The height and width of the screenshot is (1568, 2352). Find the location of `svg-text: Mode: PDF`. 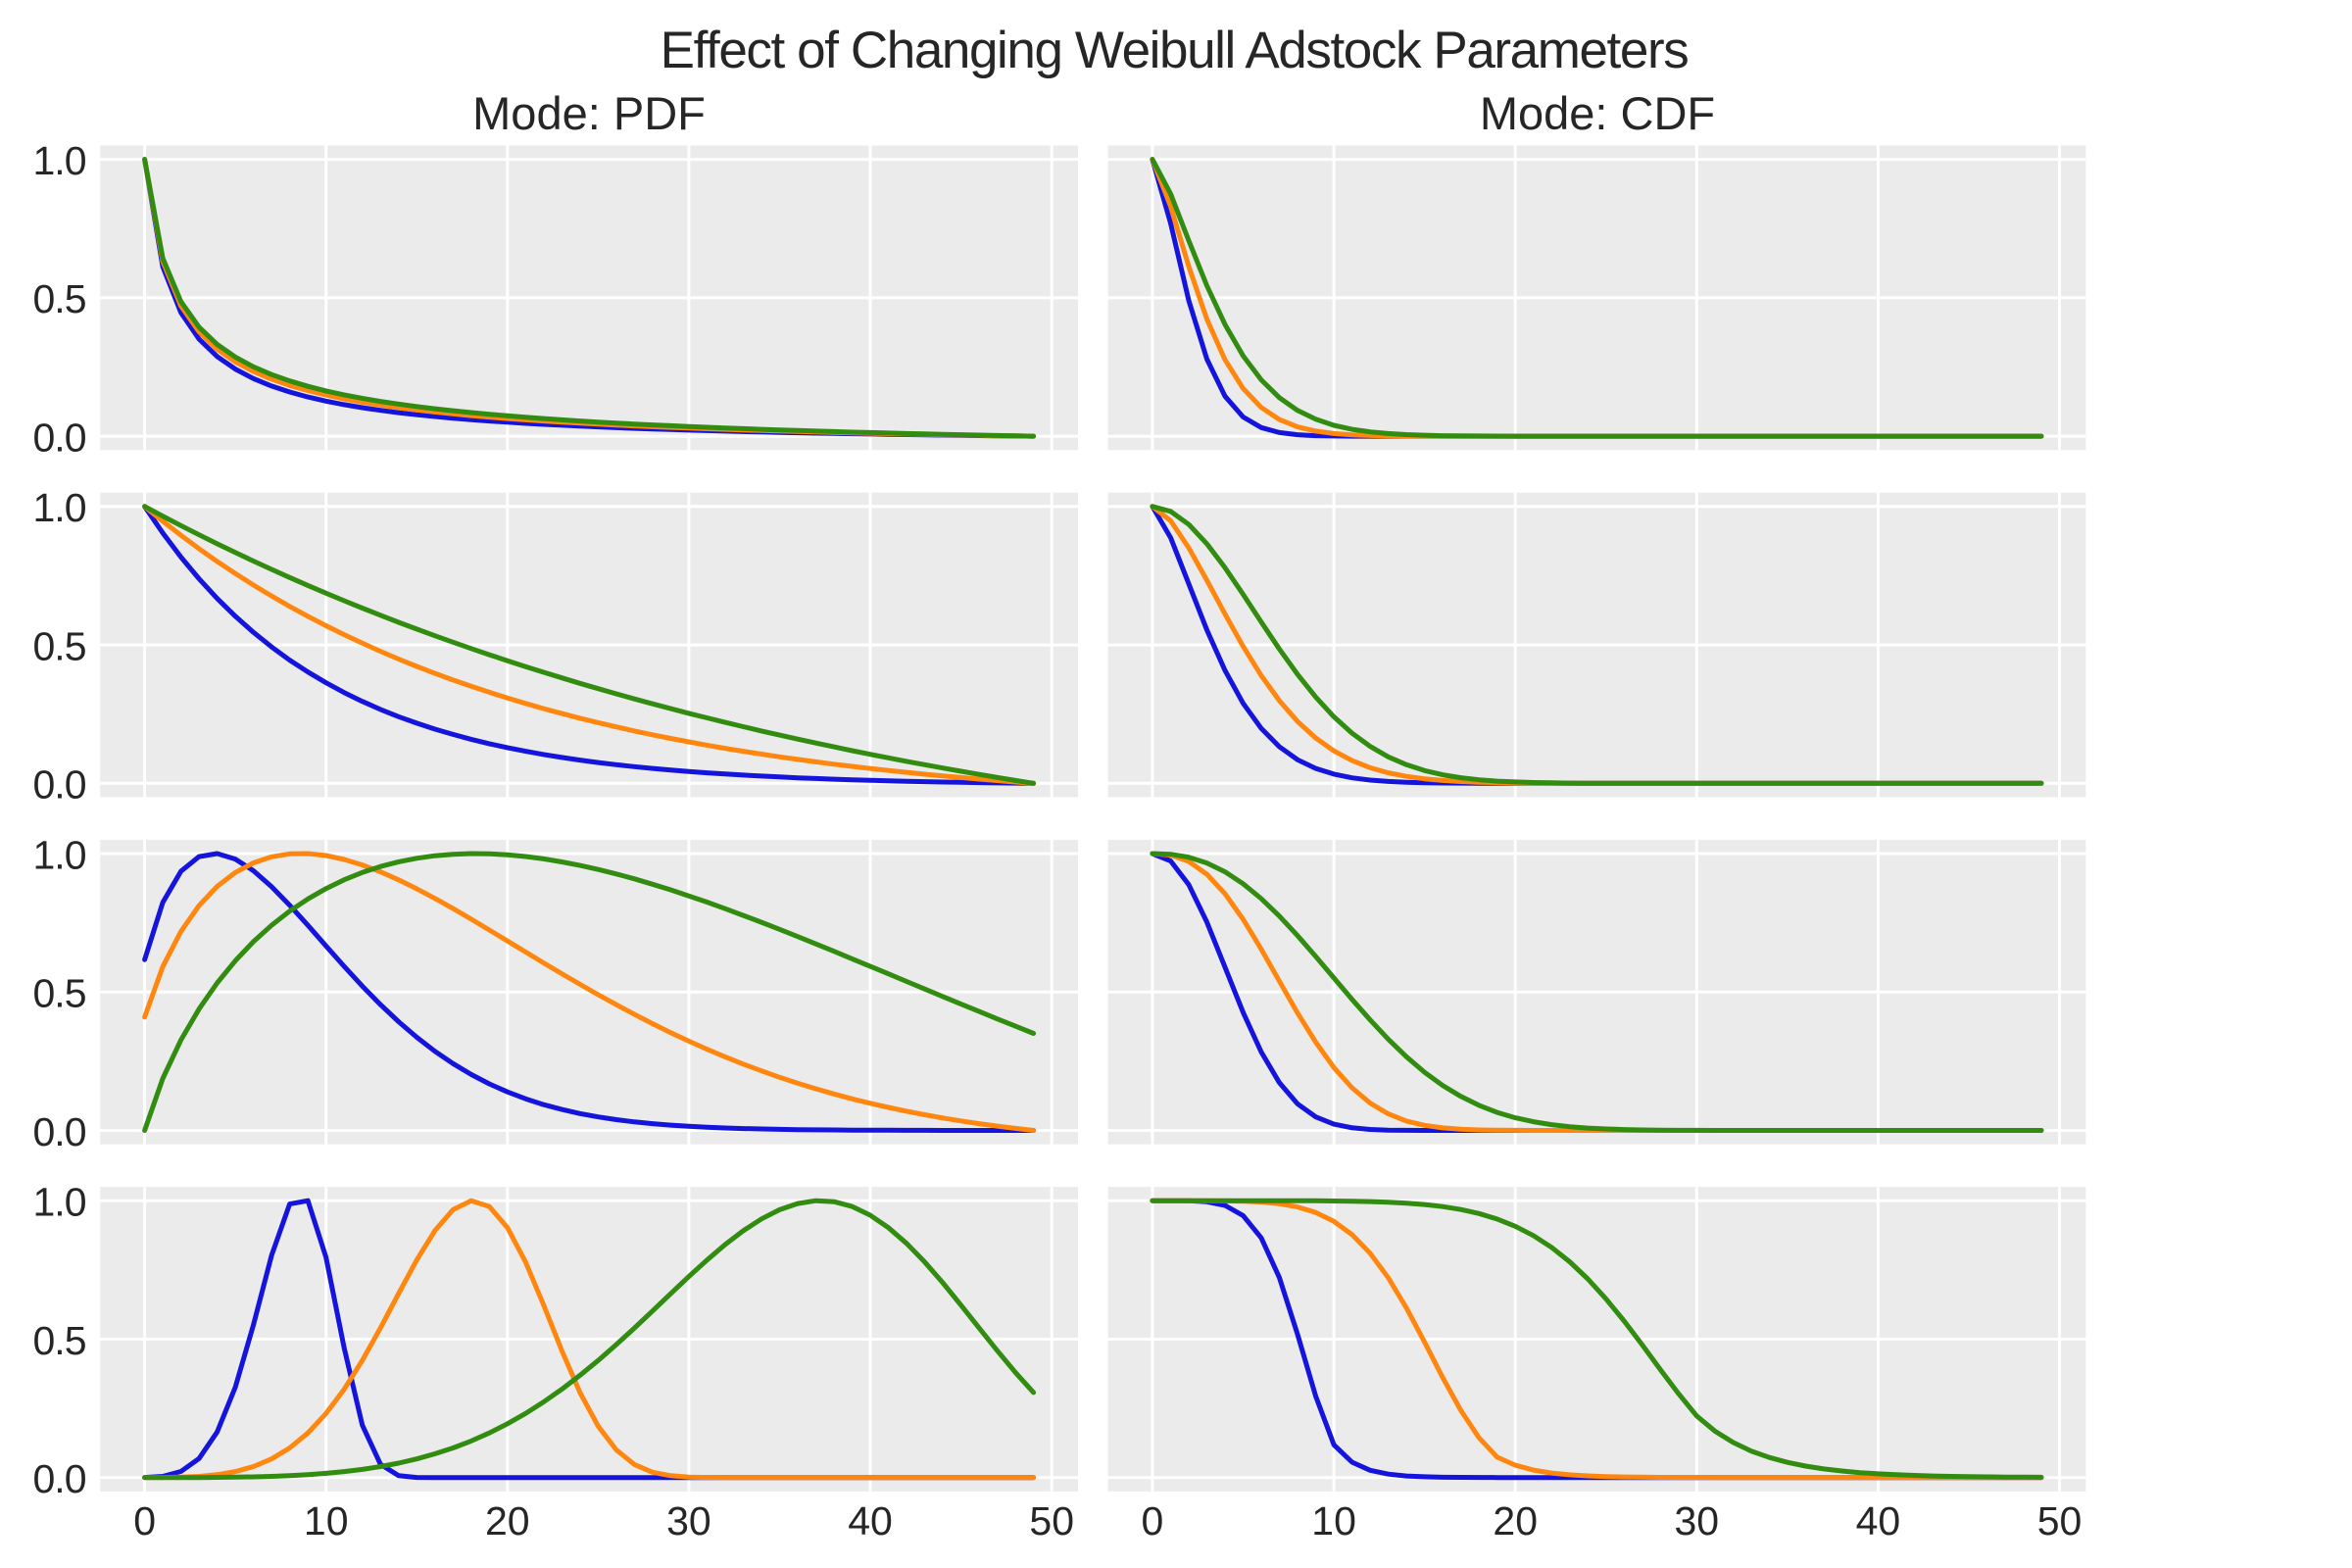

svg-text: Mode: PDF is located at coordinates (589, 113).